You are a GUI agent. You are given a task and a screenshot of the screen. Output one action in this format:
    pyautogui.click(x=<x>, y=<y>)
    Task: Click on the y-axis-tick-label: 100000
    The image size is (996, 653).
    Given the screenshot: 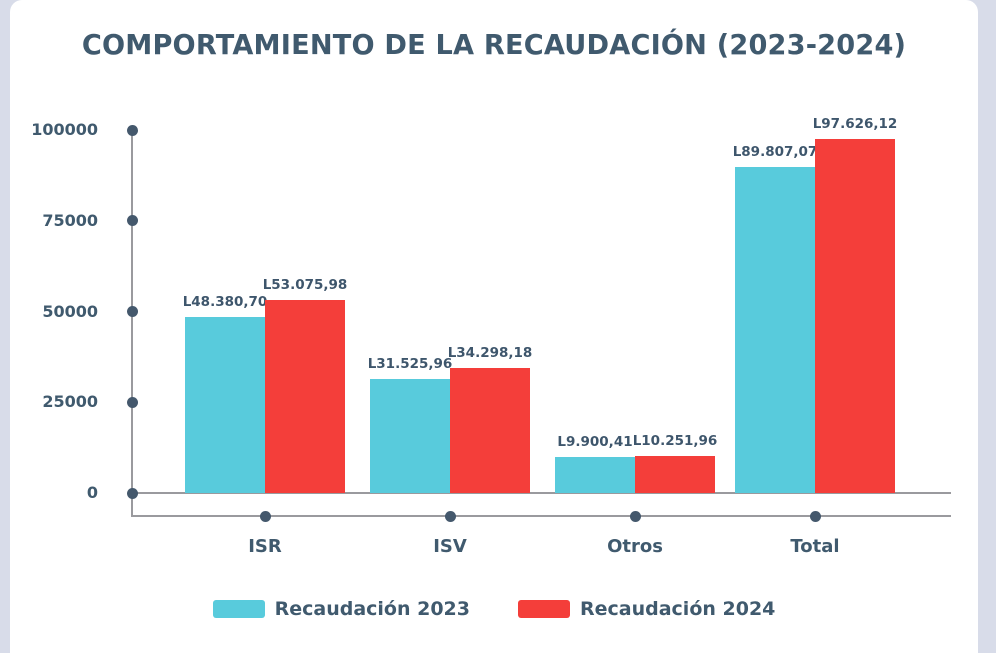 What is the action you would take?
    pyautogui.click(x=64, y=129)
    